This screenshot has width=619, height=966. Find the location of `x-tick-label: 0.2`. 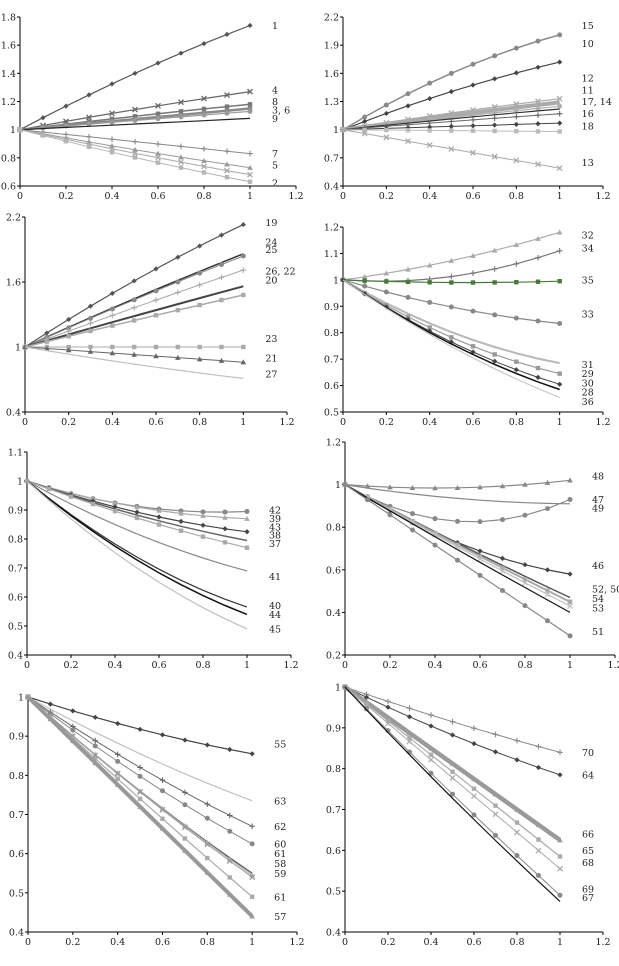

x-tick-label: 0.2 is located at coordinates (386, 422).